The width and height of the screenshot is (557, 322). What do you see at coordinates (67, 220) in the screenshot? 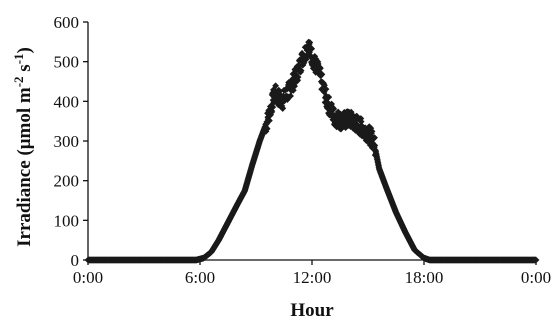
I see `y-tick-label-100: 100` at bounding box center [67, 220].